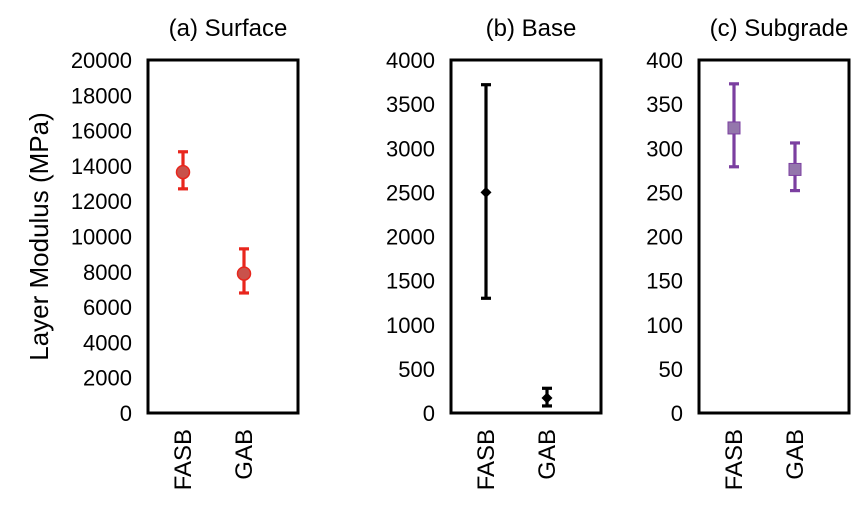 The height and width of the screenshot is (506, 862). Describe the element at coordinates (107, 307) in the screenshot. I see `y-tick-label: 6000` at that location.